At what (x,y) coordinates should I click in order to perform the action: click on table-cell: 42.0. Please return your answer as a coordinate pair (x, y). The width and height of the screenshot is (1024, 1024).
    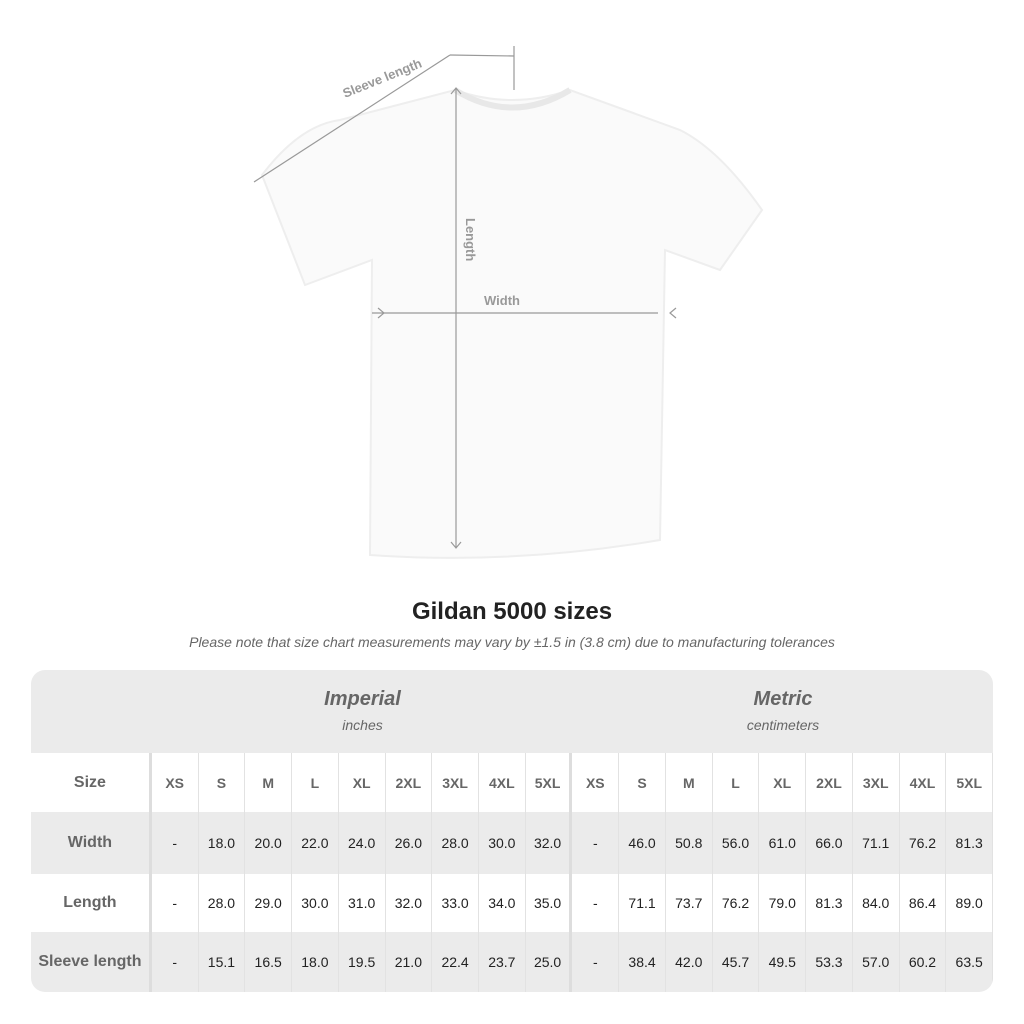
    Looking at the image, I should click on (689, 962).